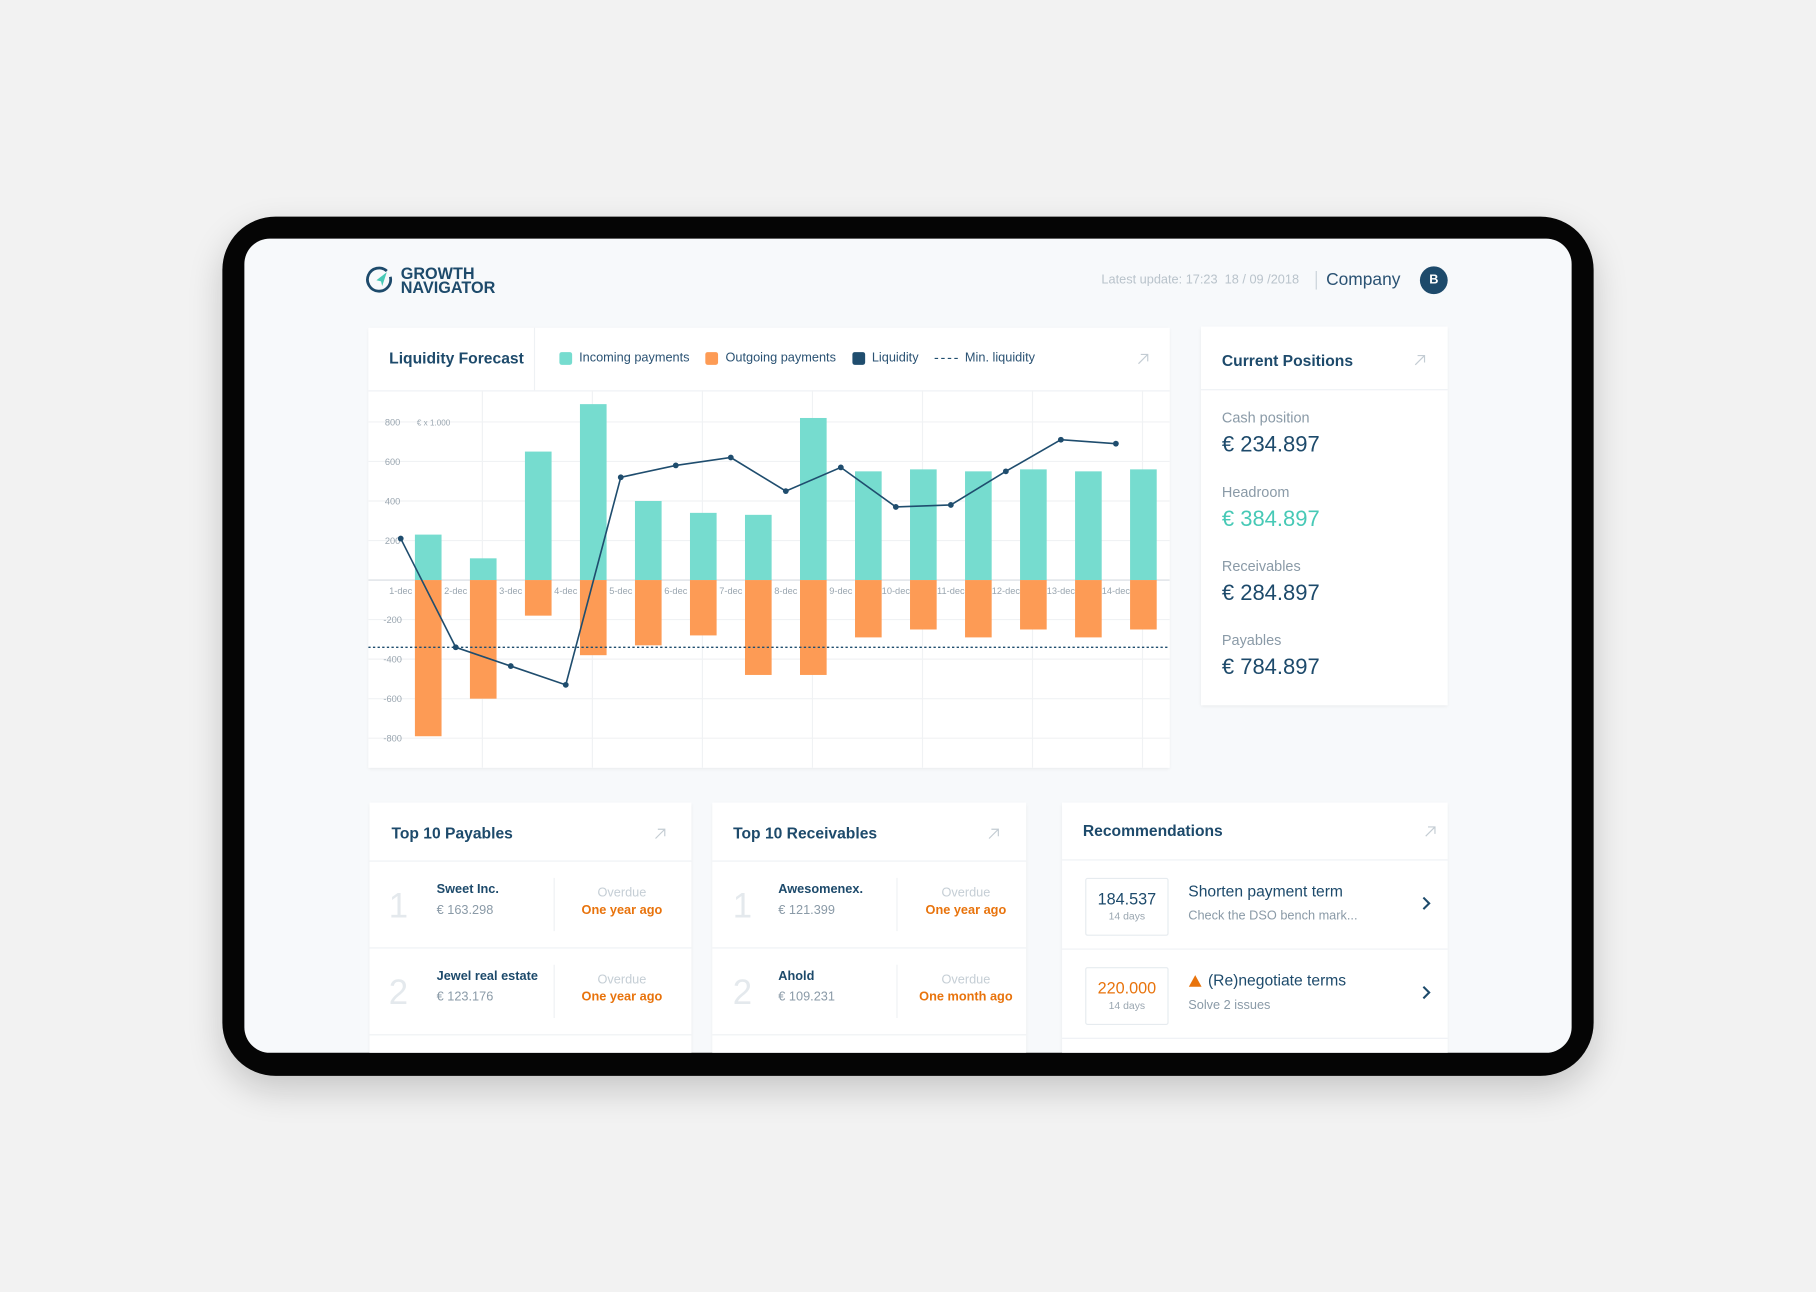 This screenshot has width=1816, height=1292. Describe the element at coordinates (621, 591) in the screenshot. I see `x-tick-label: 5-dec` at that location.